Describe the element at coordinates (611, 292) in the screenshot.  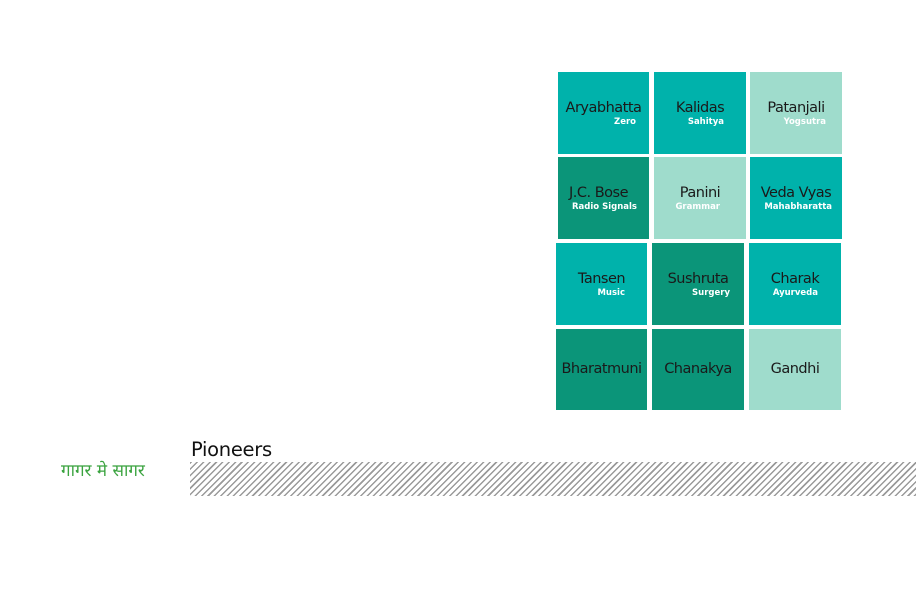
I see `tile-subtitle: Music` at that location.